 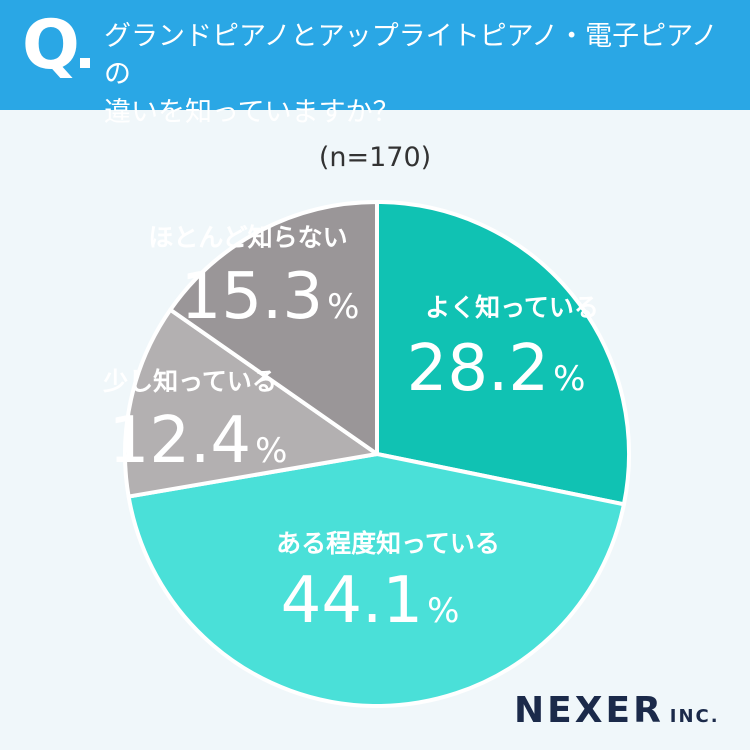 I want to click on pie-slice-barely-known, so click(x=273, y=328).